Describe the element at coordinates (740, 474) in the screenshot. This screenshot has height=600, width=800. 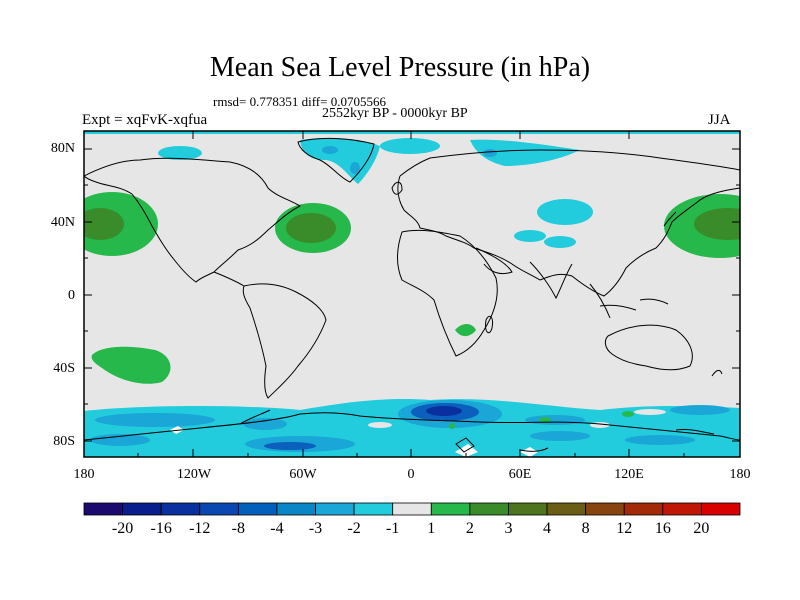
I see `lon-label-180e: 180` at that location.